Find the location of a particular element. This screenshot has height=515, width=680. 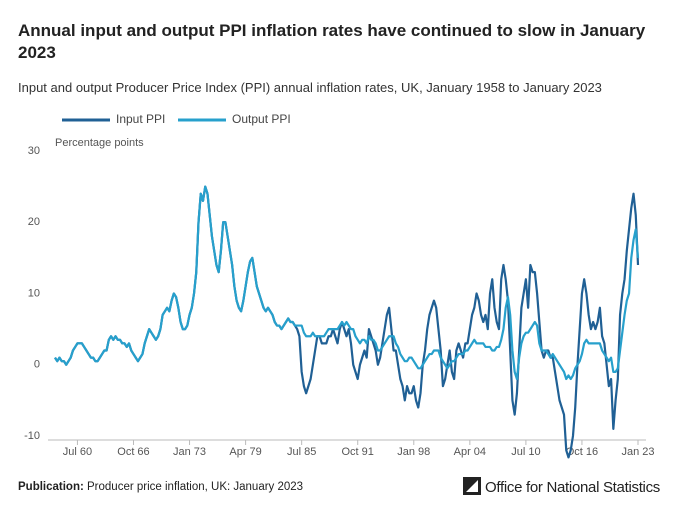

legend-label: Output PPI is located at coordinates (261, 119).